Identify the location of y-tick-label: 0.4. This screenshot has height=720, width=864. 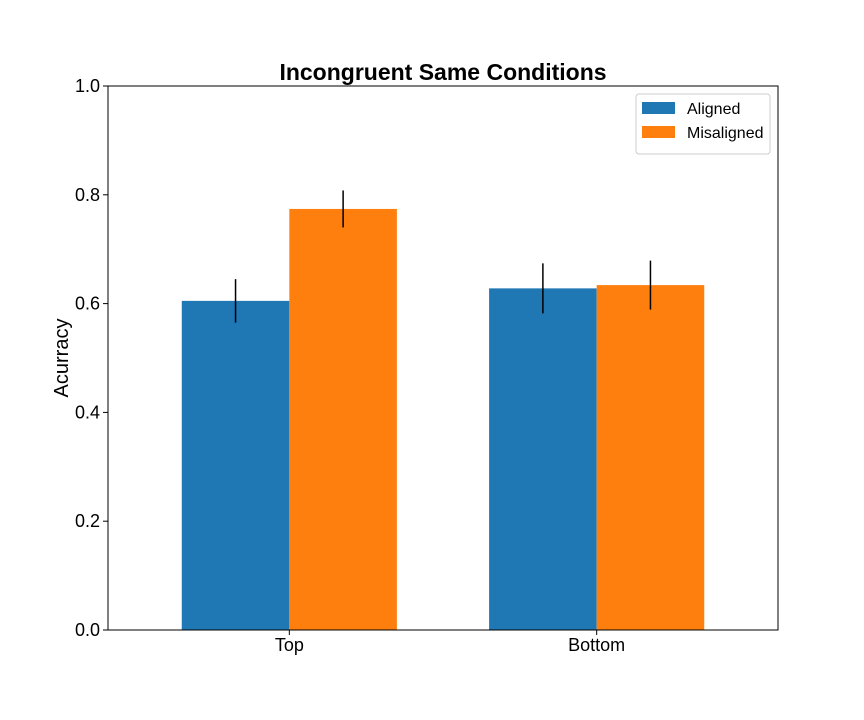
(87, 412).